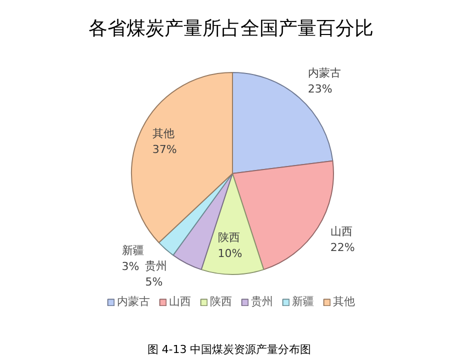 The height and width of the screenshot is (361, 461). What do you see at coordinates (262, 301) in the screenshot?
I see `legend-label: 贵州` at bounding box center [262, 301].